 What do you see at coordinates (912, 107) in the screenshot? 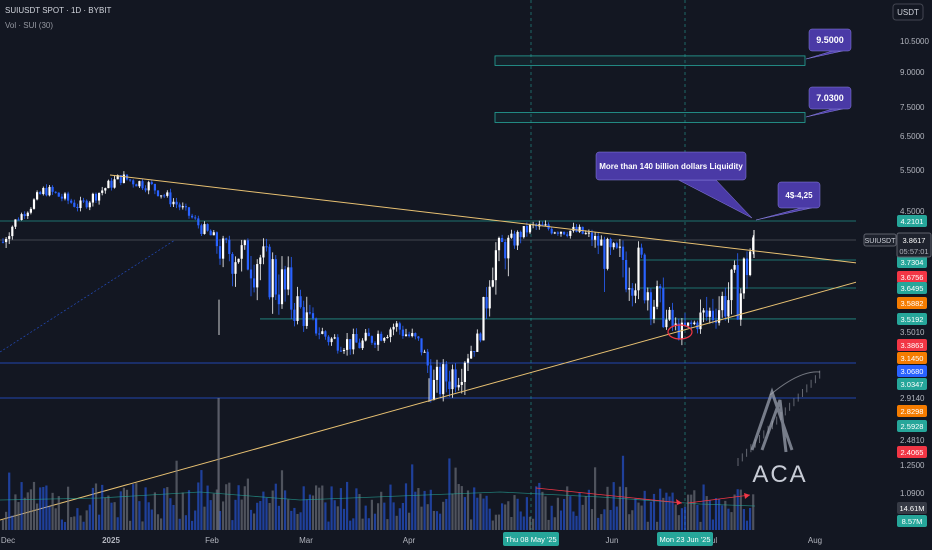
I see `price-tick-label: 7.5000` at bounding box center [912, 107].